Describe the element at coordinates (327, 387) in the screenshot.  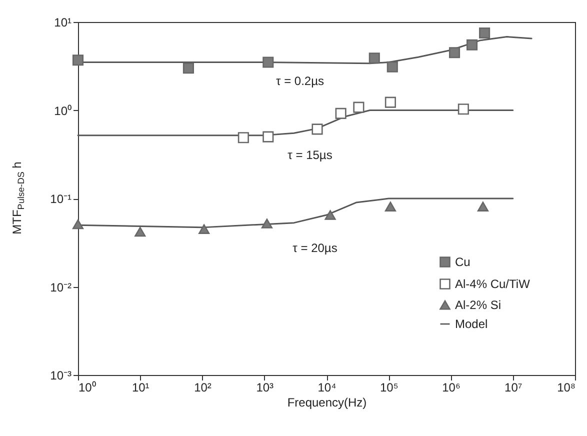
I see `x-tick-label: 10⁴` at that location.